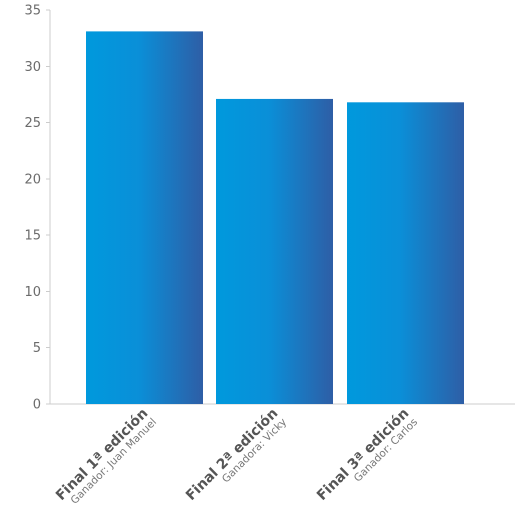 This screenshot has width=525, height=523. I want to click on y-tick-label: 0, so click(37, 405).